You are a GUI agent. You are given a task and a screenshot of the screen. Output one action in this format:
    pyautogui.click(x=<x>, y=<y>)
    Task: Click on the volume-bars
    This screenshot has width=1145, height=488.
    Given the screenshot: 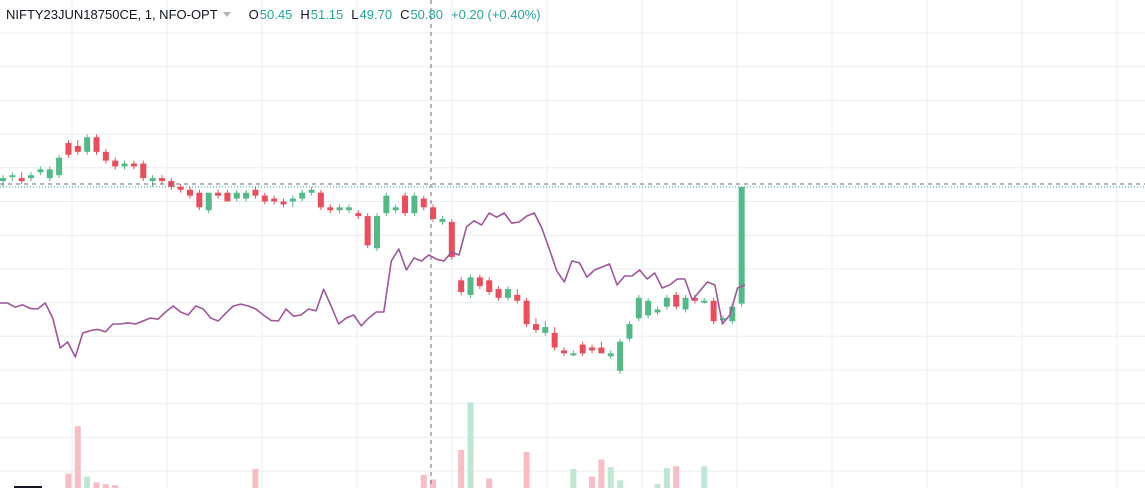 What is the action you would take?
    pyautogui.click(x=386, y=445)
    